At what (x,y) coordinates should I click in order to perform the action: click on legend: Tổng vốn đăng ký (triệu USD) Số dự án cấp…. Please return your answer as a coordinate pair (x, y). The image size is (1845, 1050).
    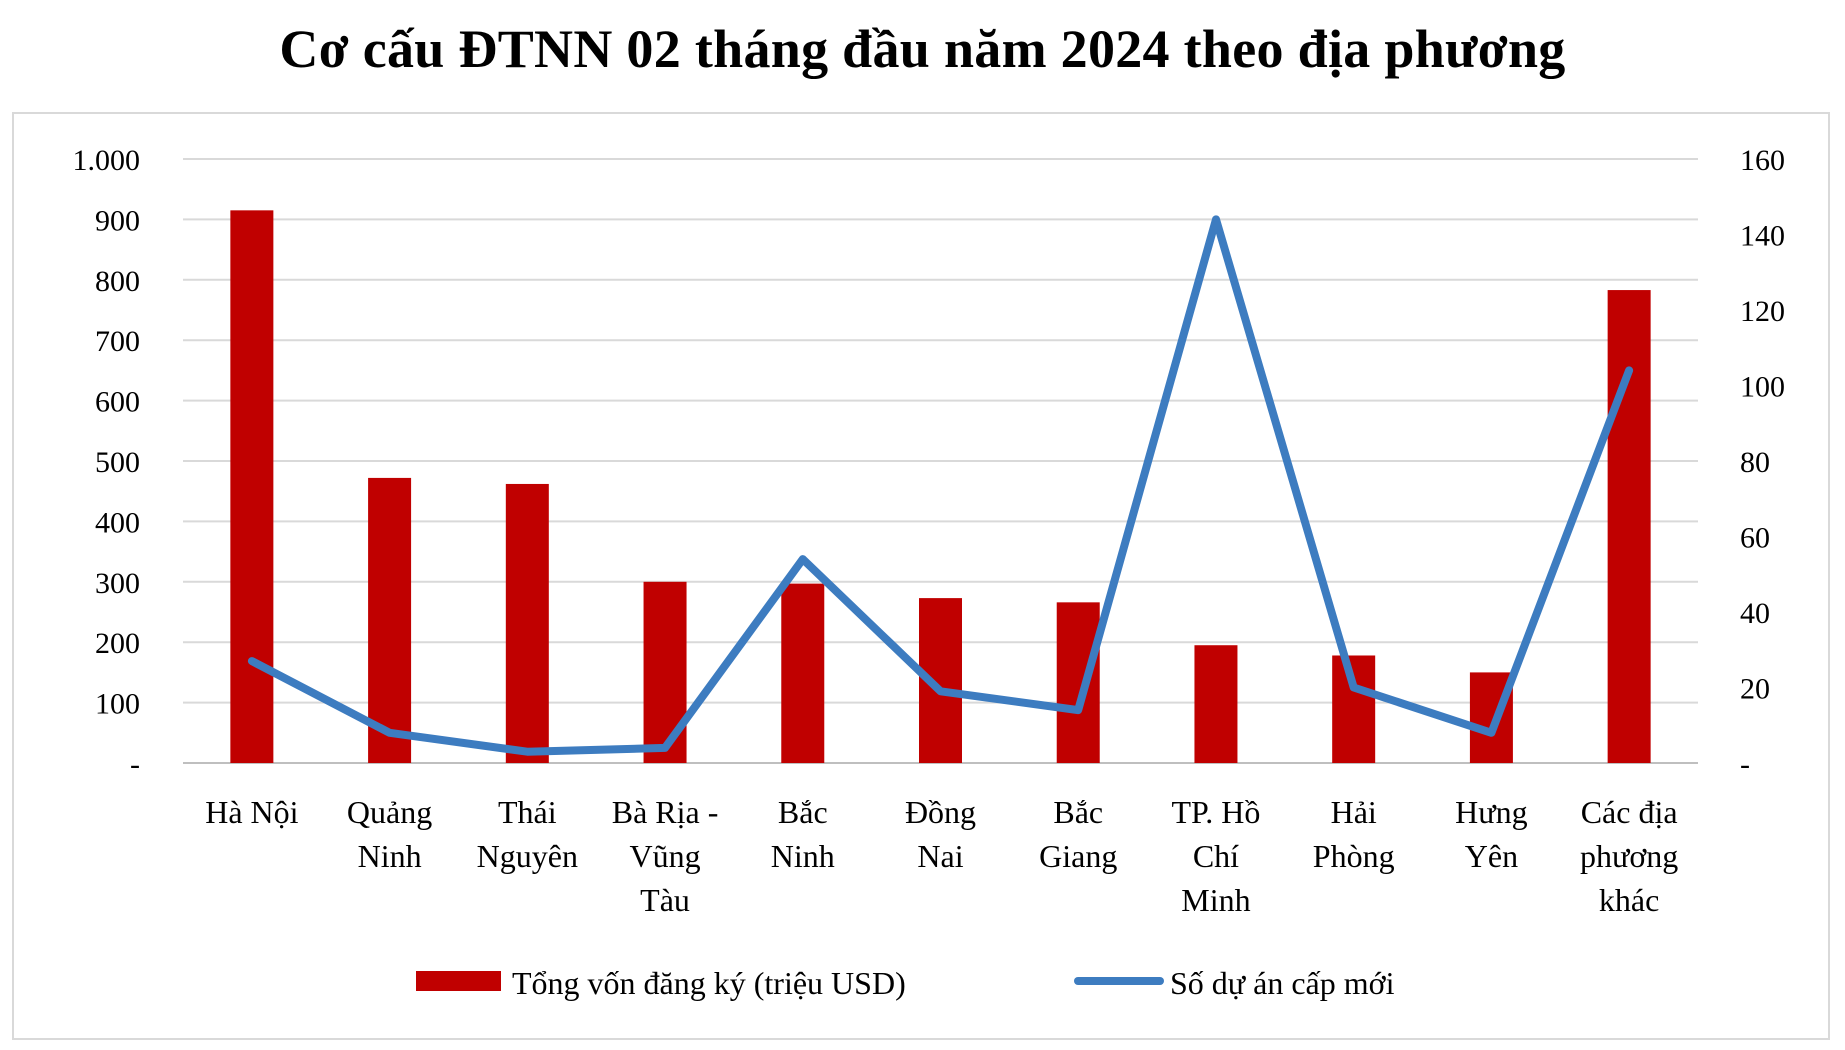
    Looking at the image, I should click on (905, 983).